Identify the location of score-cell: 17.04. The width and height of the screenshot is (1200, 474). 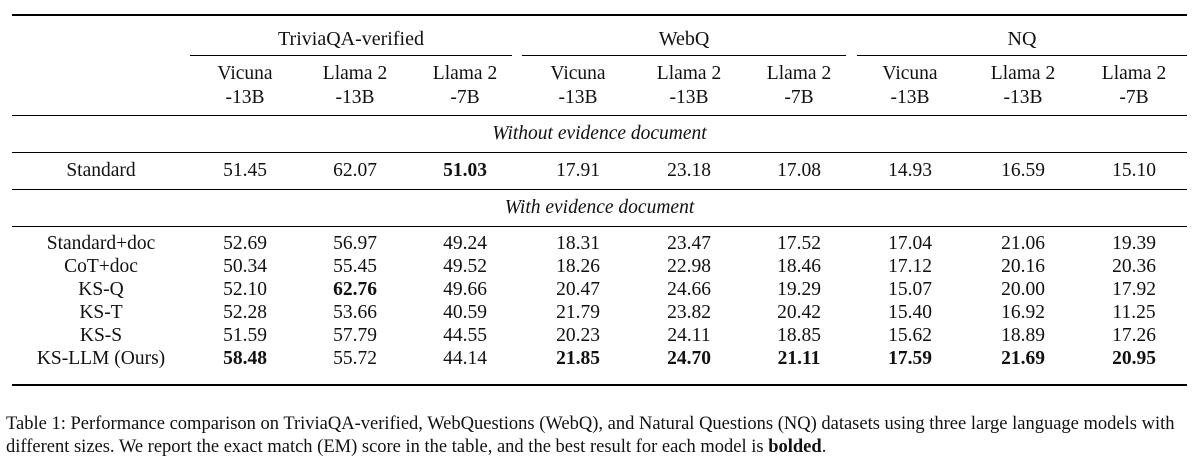
(910, 243).